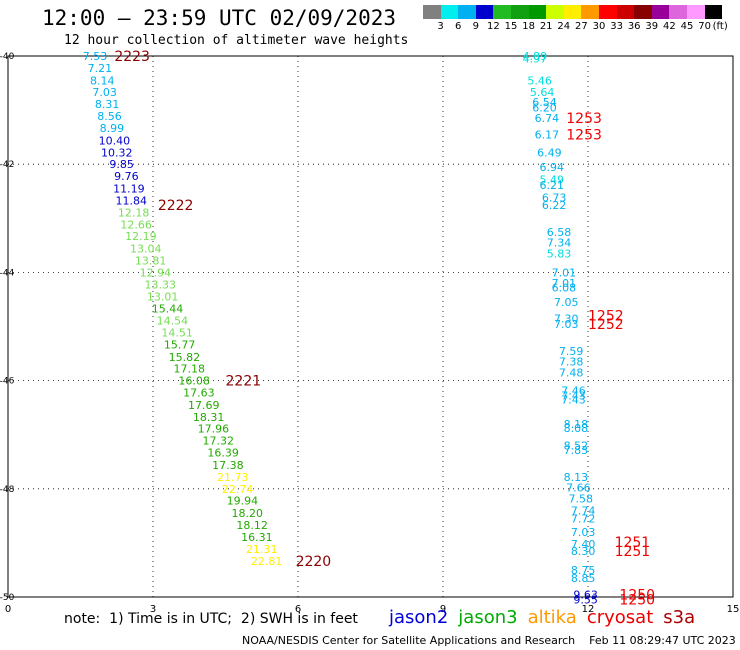  I want to click on wave-height-label: 17.96, so click(214, 429).